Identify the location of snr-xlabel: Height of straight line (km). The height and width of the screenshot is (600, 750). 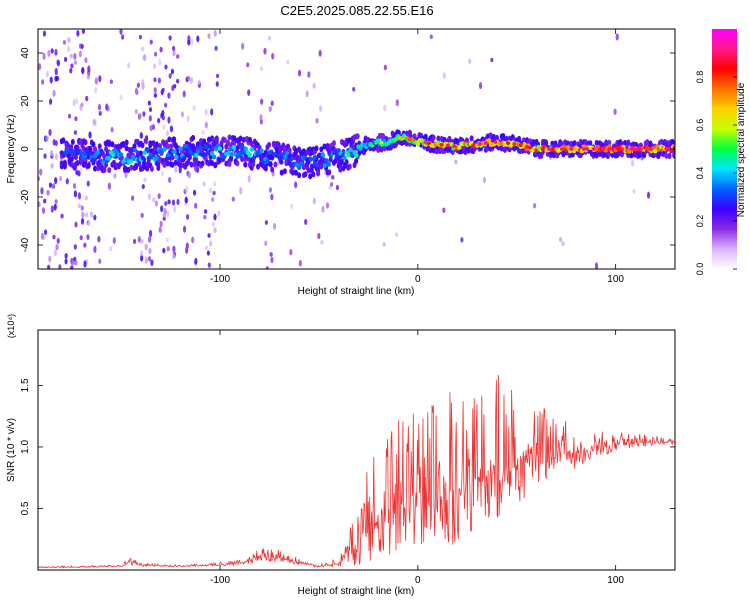
(356, 591).